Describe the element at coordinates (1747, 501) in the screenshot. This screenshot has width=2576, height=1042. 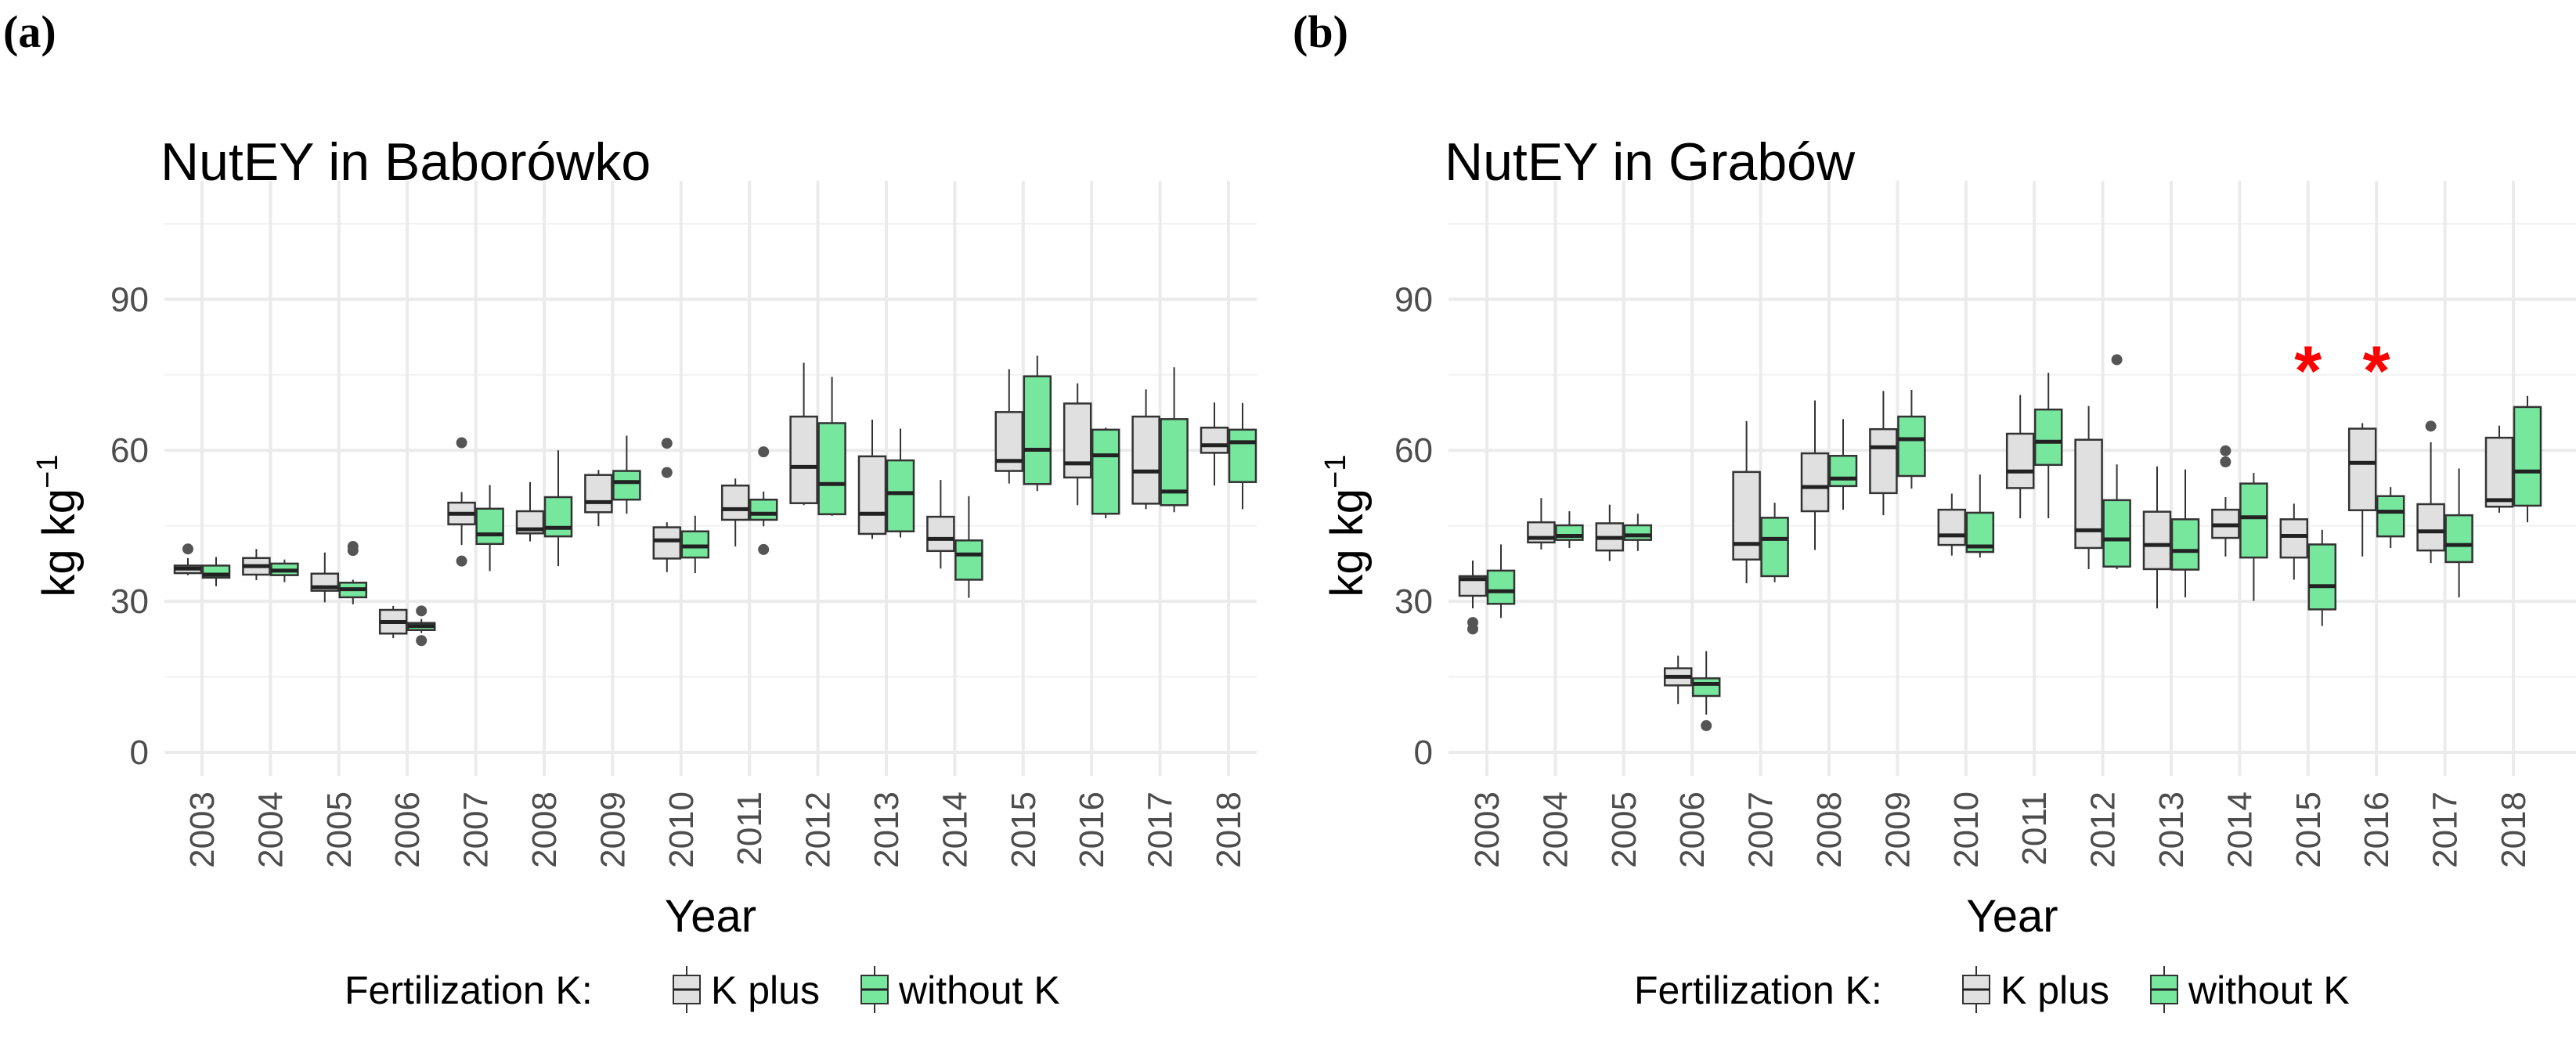
I see `boxplot-k-plus-2007` at that location.